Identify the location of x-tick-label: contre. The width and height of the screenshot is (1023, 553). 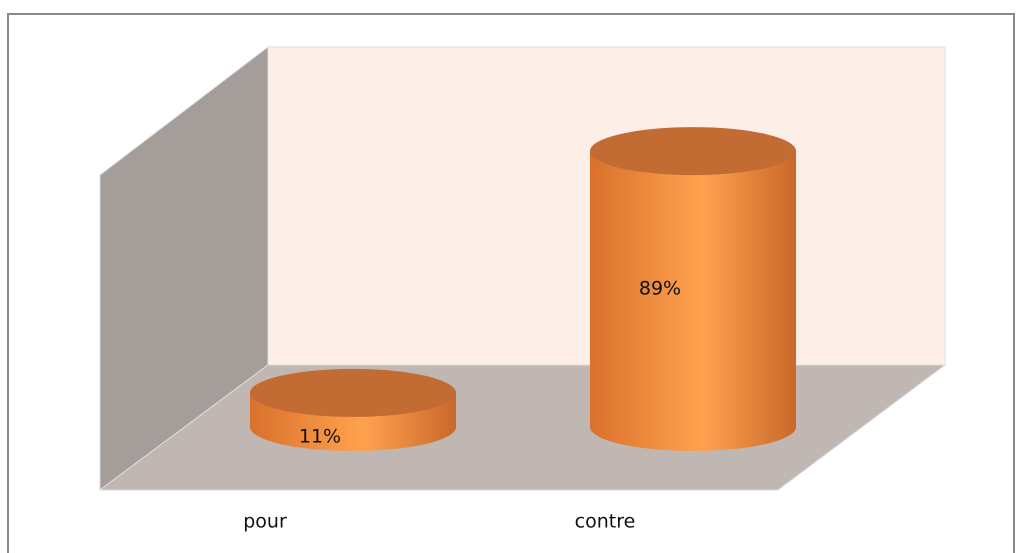
(605, 522).